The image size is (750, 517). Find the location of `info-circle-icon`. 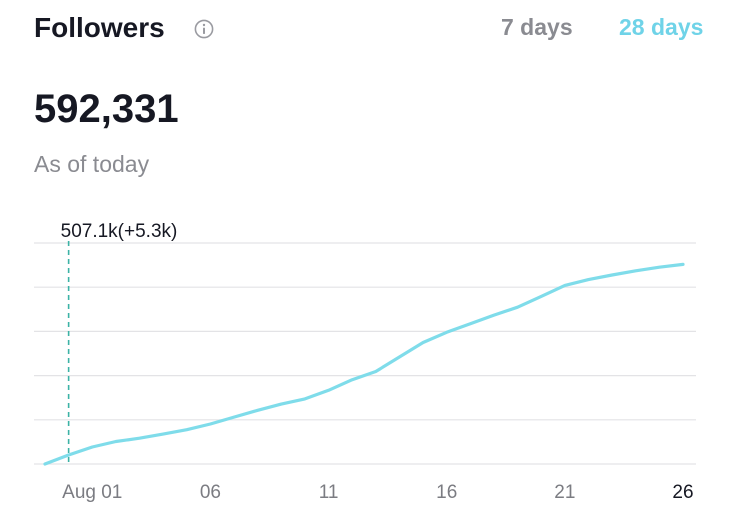

info-circle-icon is located at coordinates (204, 29).